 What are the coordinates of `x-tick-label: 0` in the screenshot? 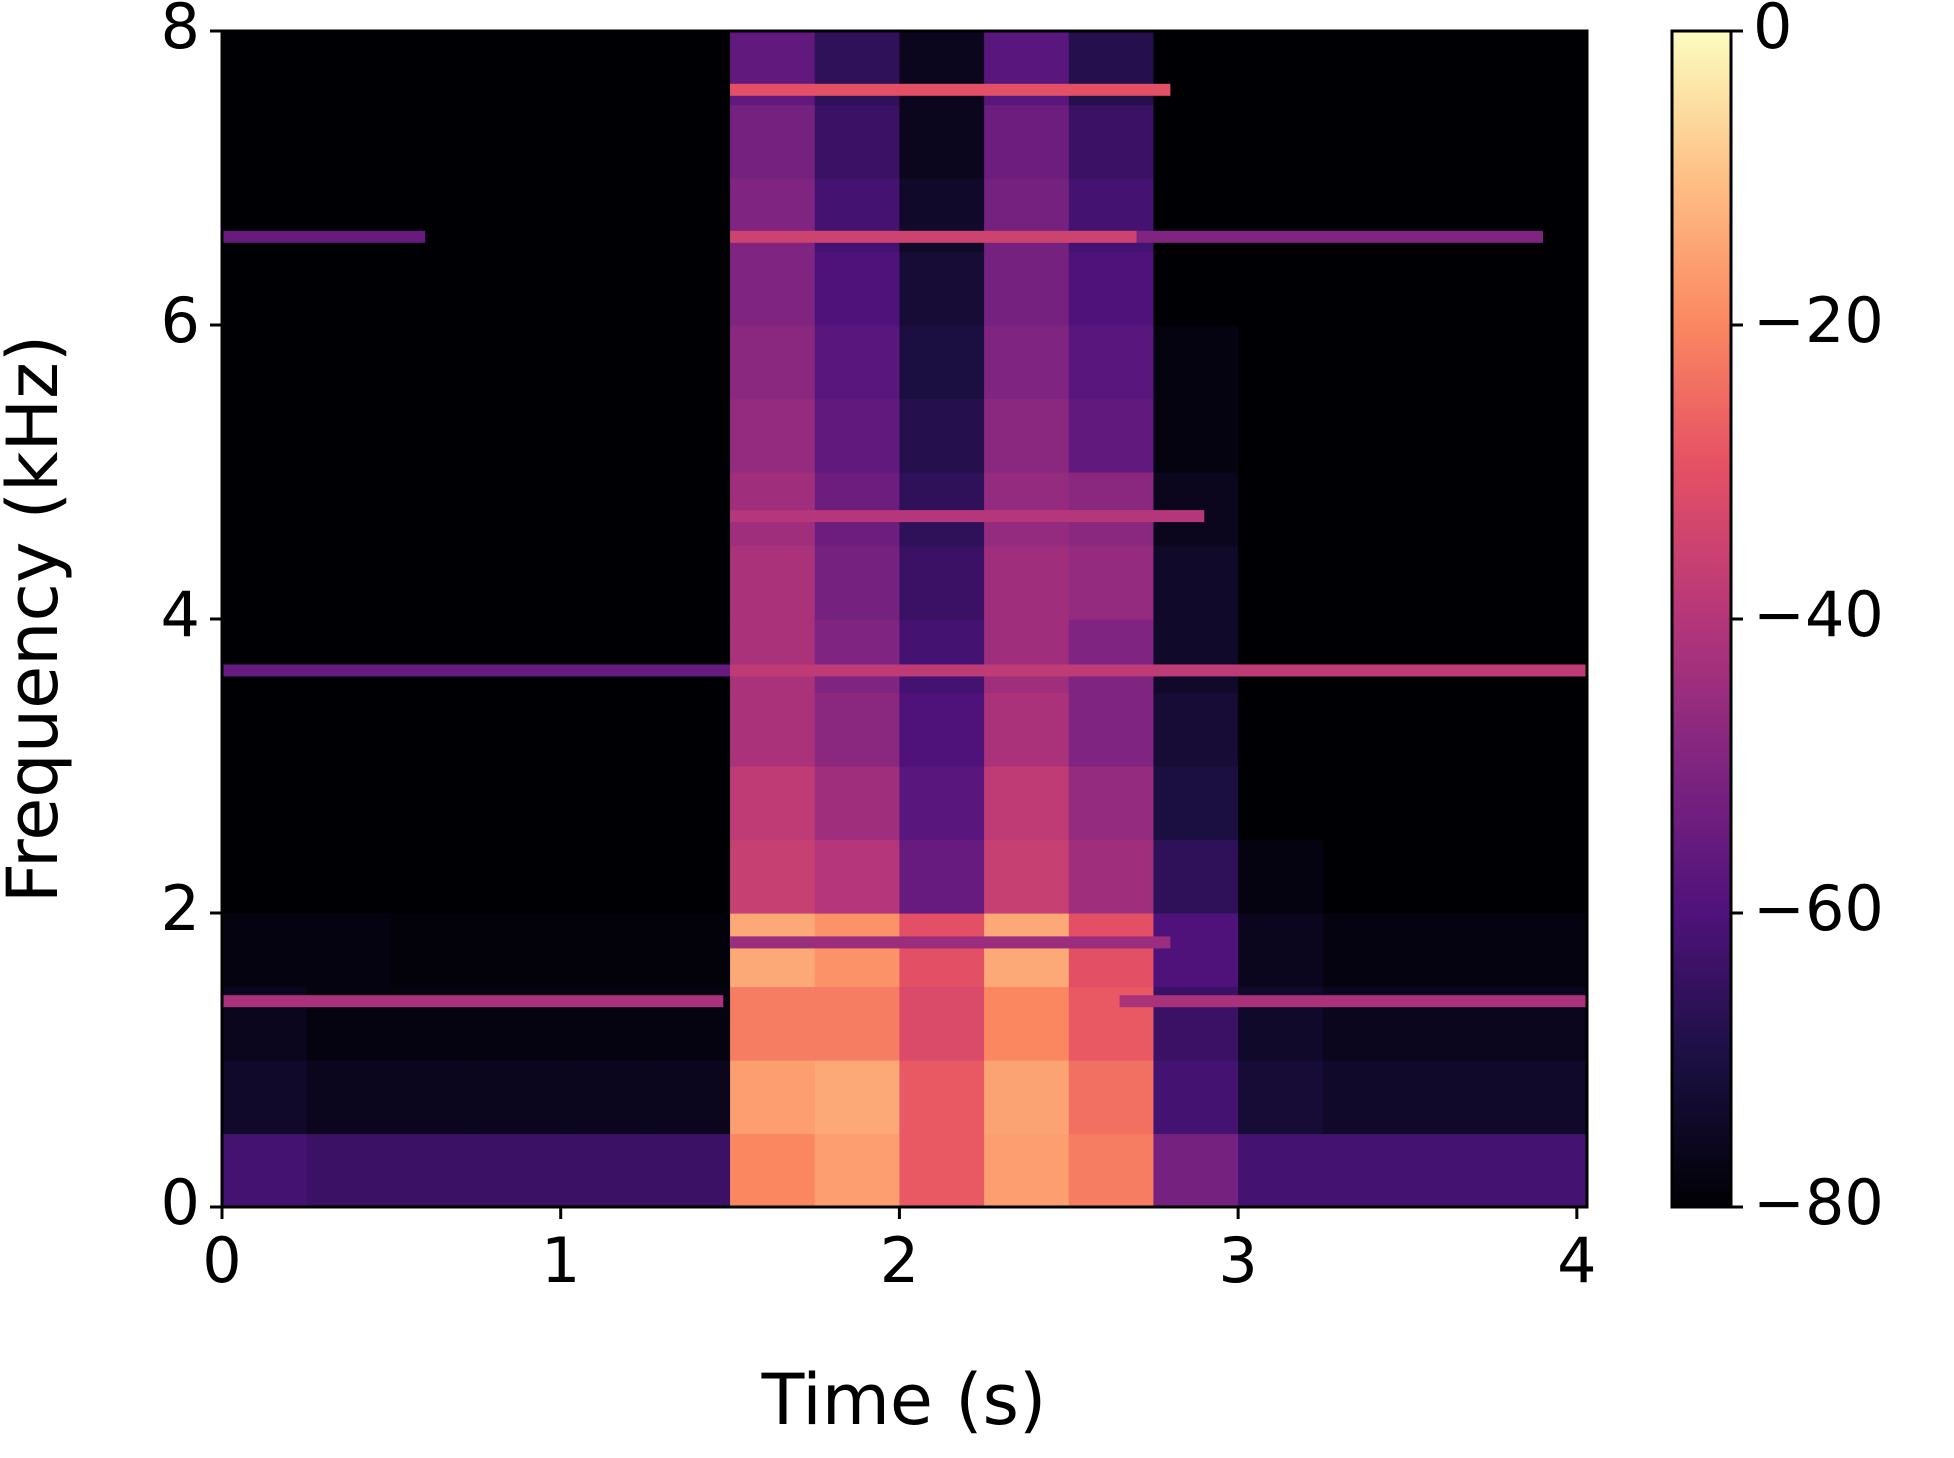 It's located at (221, 1260).